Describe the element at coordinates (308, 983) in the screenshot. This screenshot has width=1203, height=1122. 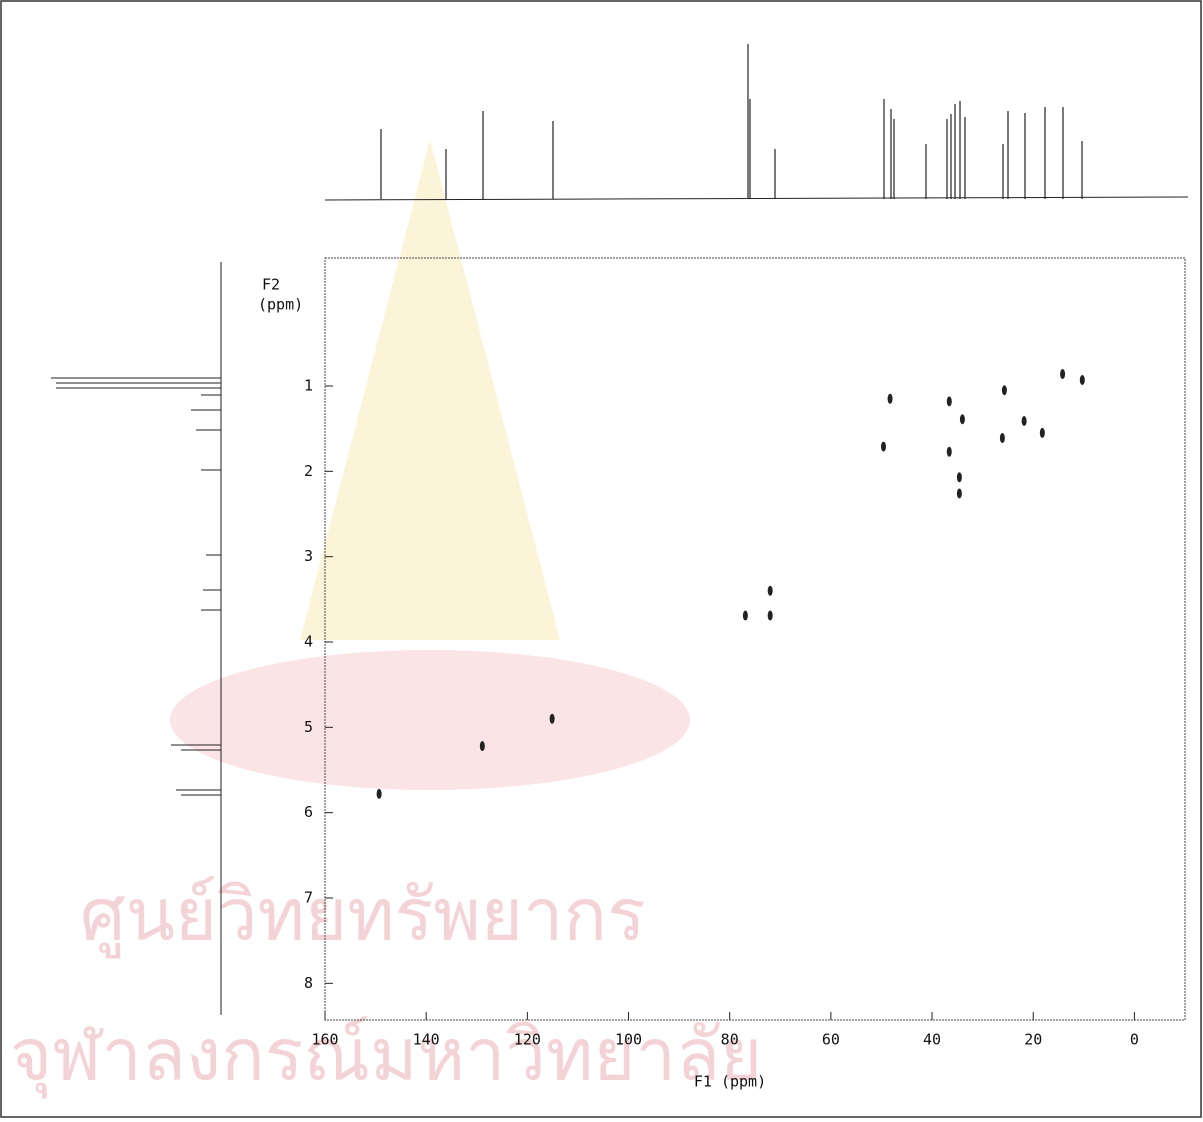
I see `y-tick-label: 8` at that location.